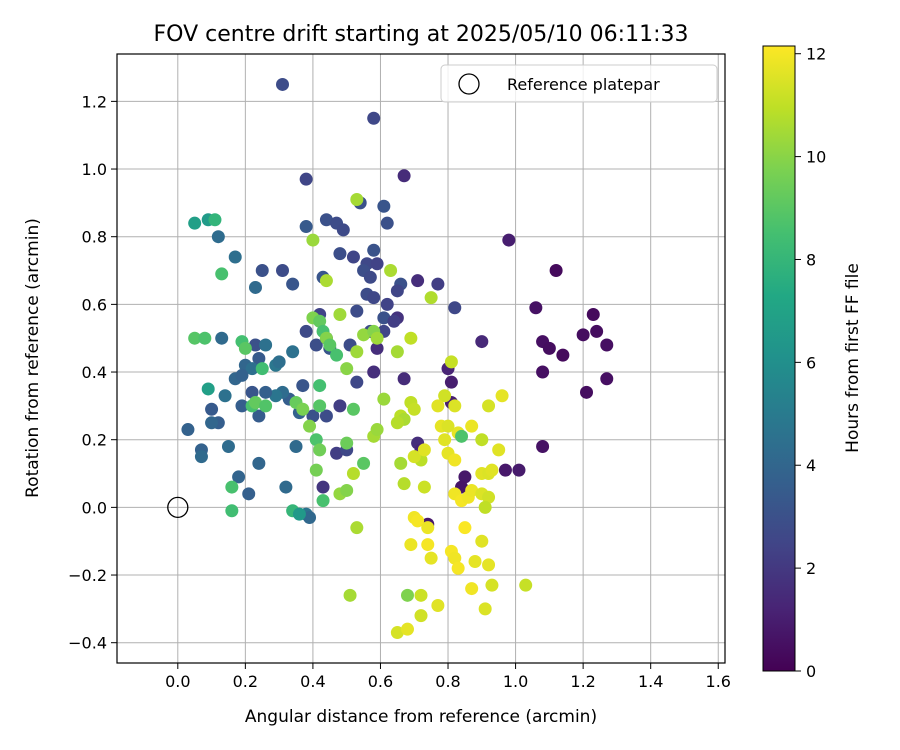 This screenshot has width=900, height=750. Describe the element at coordinates (515, 681) in the screenshot. I see `x-tick-label: 1.0` at that location.